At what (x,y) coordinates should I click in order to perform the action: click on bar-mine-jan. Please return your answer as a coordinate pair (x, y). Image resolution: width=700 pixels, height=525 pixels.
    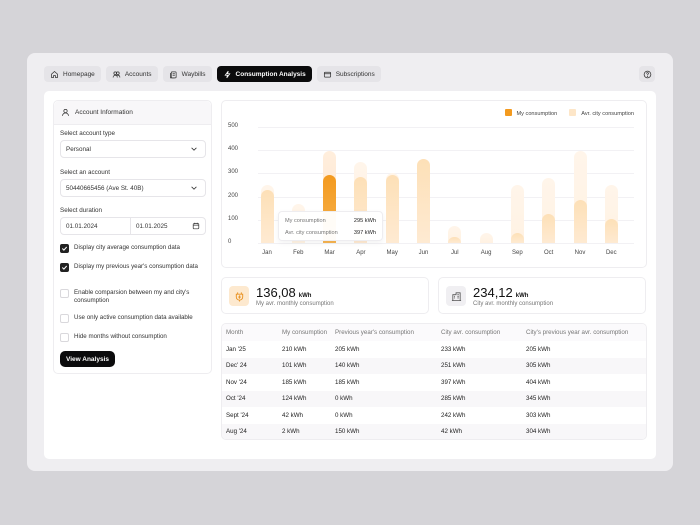
    Looking at the image, I should click on (267, 216).